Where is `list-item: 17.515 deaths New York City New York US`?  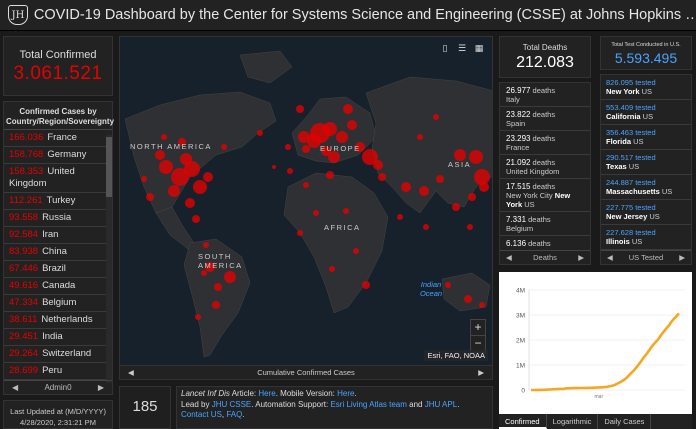
list-item: 17.515 deaths New York City New York US is located at coordinates (545, 195).